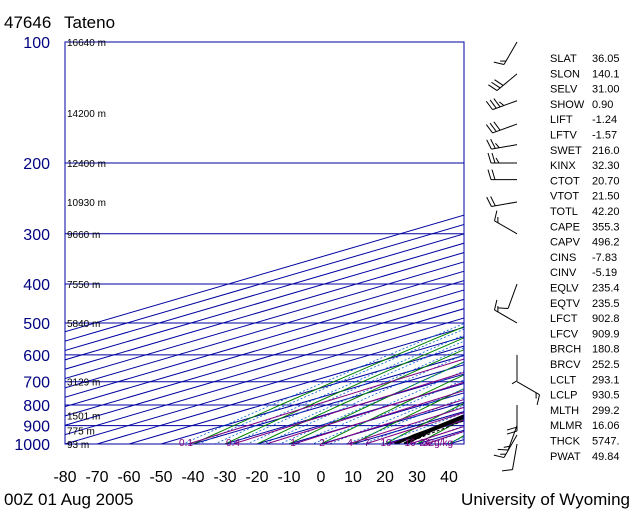 The image size is (640, 512). I want to click on index-name: SELV, so click(564, 90).